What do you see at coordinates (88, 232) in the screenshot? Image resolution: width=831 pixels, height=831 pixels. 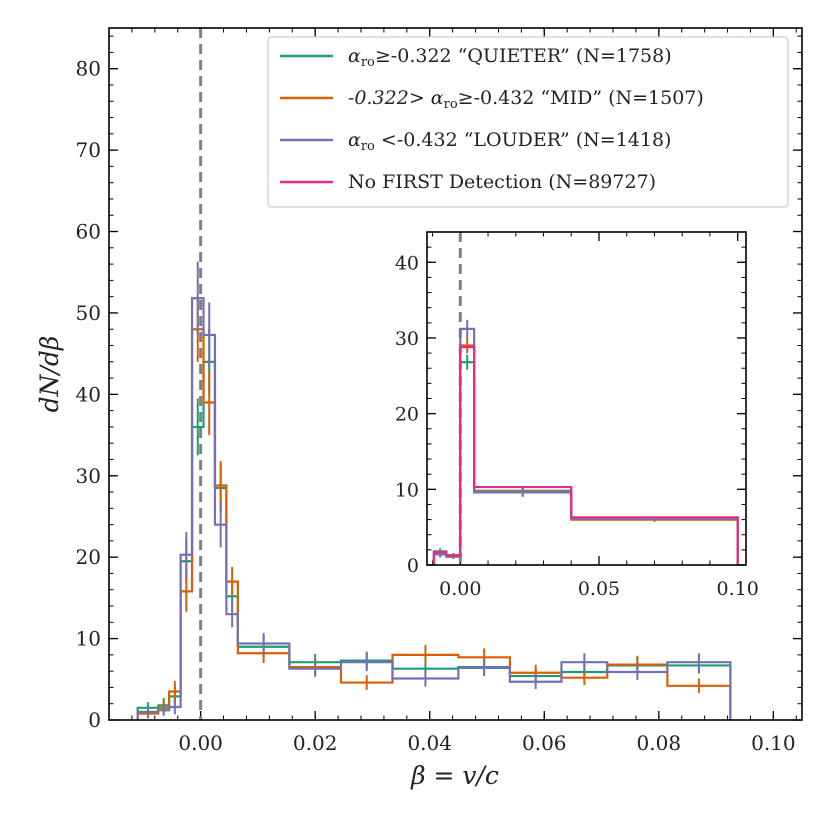 I see `main-ytick-label: 60` at bounding box center [88, 232].